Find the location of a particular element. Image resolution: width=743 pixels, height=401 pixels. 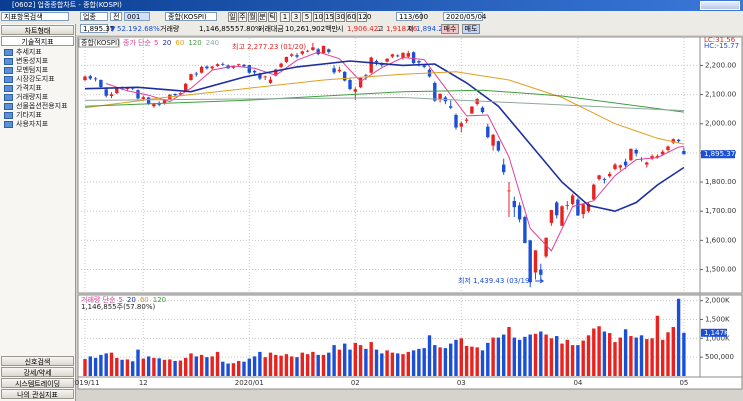

y-tick-label: 1,800.00 is located at coordinates (720, 182).